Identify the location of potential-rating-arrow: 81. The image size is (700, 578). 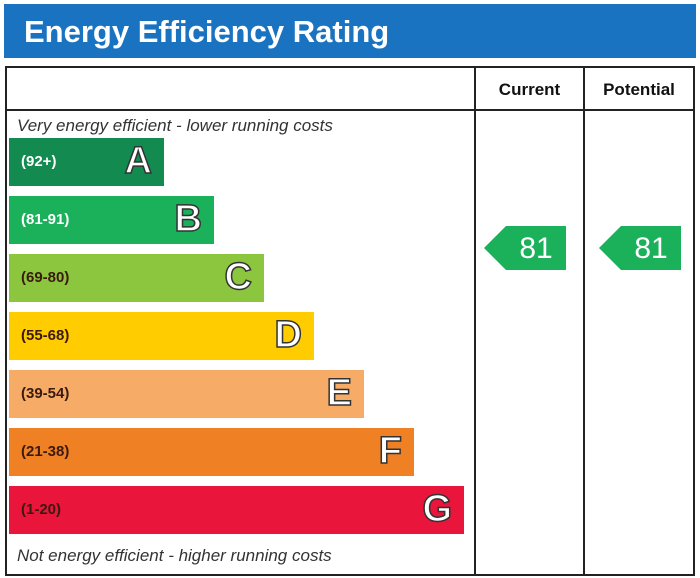
(640, 248).